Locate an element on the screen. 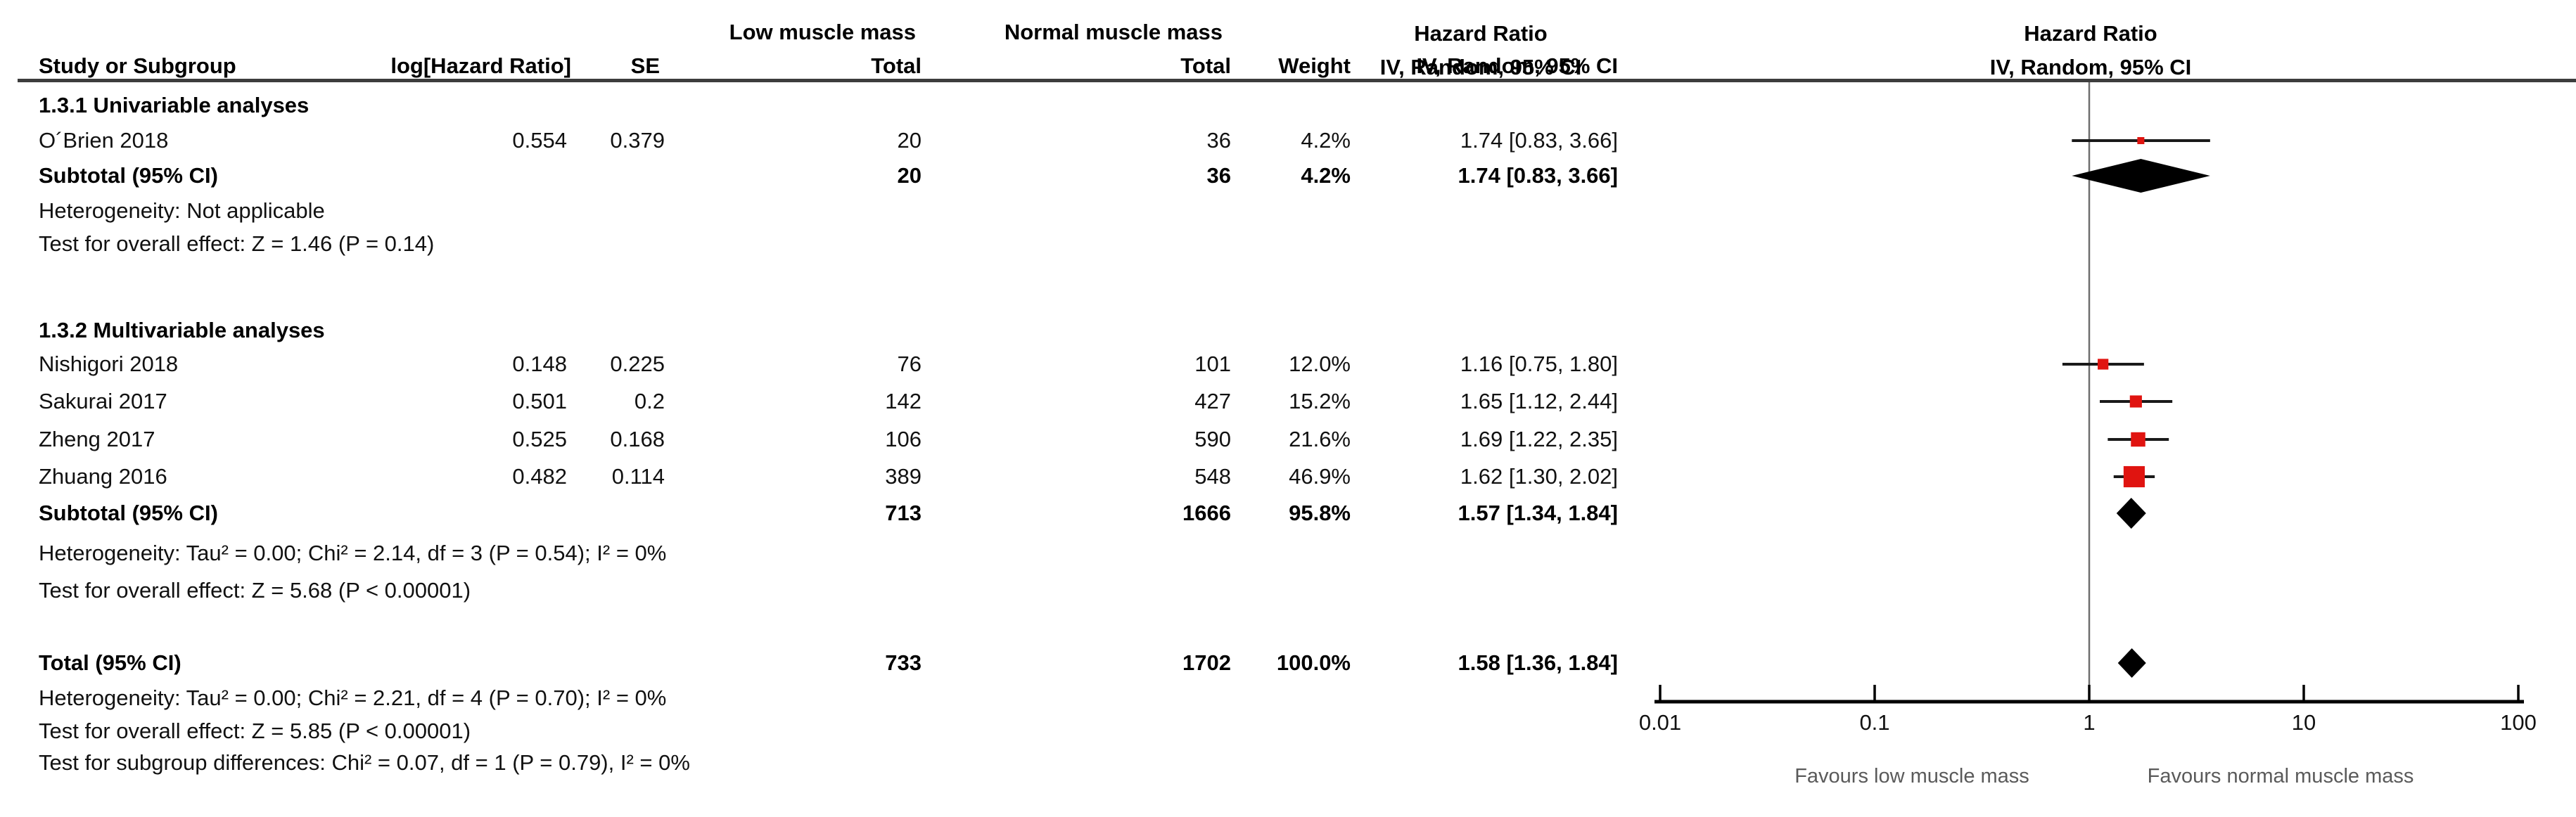  subtotal-ci: 1.57 [1.34, 1.84] is located at coordinates (1538, 513).